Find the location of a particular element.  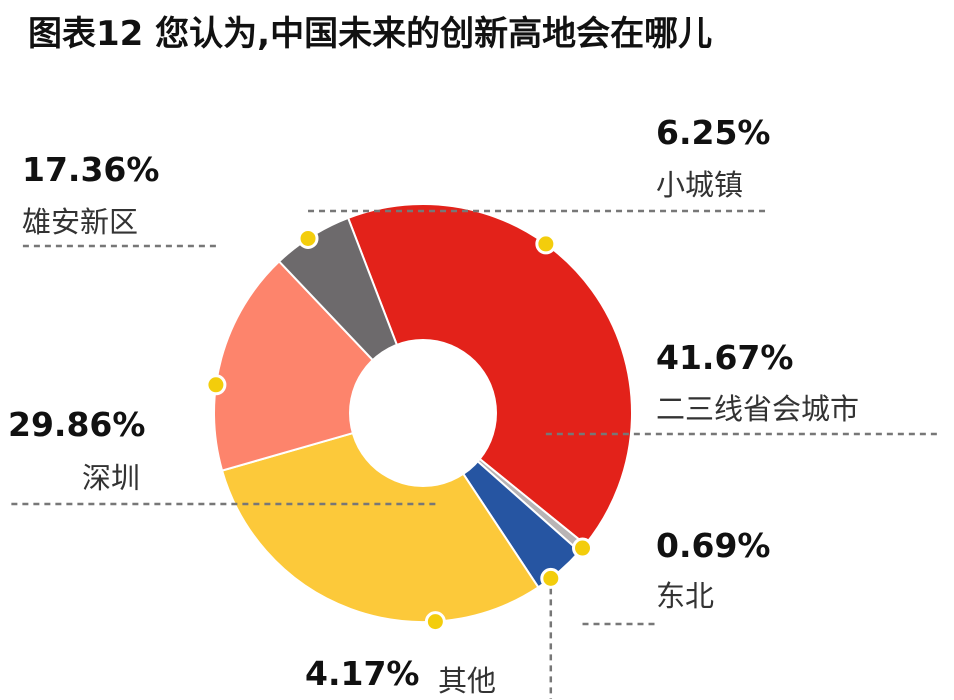

slice-category-label: 二三线省会城市 is located at coordinates (758, 409).